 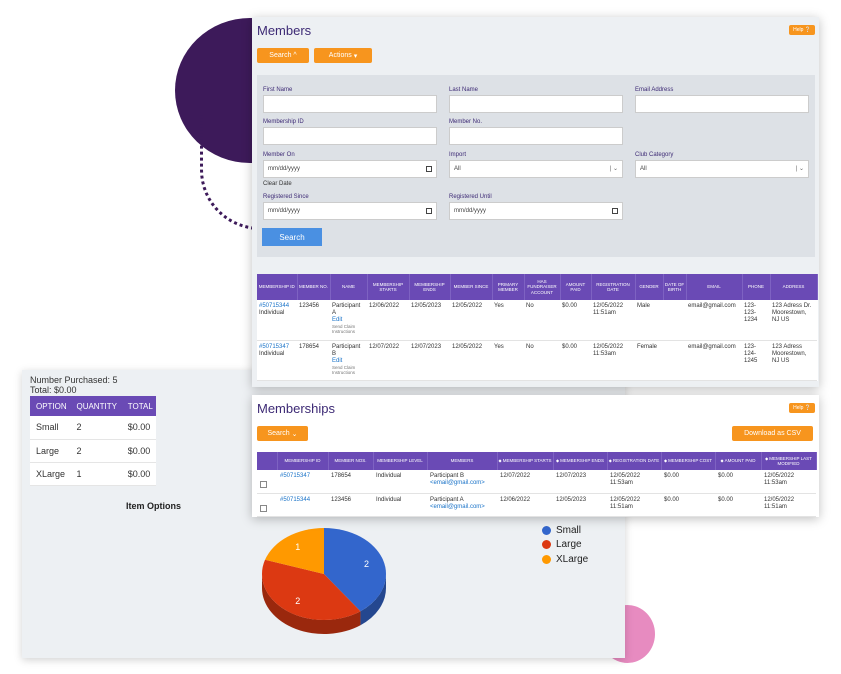 What do you see at coordinates (536, 169) in the screenshot?
I see `import-select: All | ⌄` at bounding box center [536, 169].